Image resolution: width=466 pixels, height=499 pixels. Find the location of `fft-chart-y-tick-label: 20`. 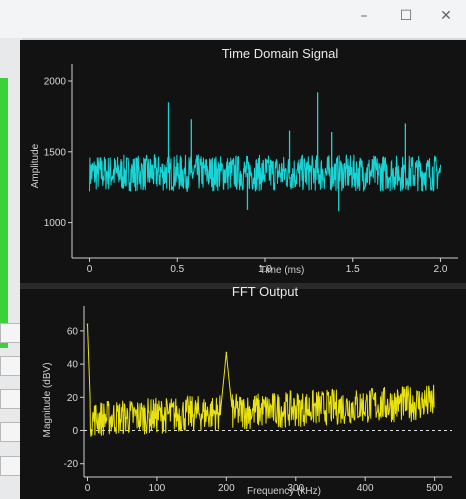

fft-chart-y-tick-label: 20 is located at coordinates (73, 398).